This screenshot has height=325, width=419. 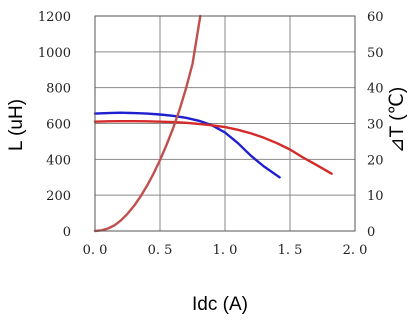 I want to click on y2-tick-label: 30, so click(x=375, y=125).